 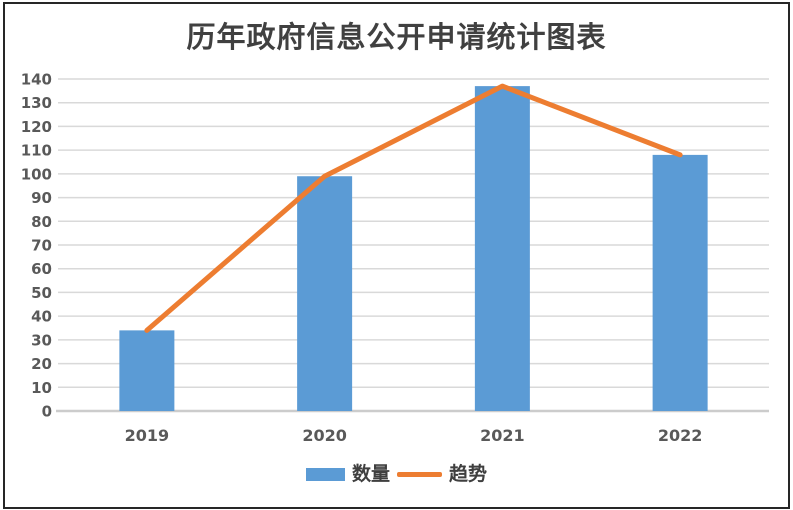 I want to click on legend-label-bar: 数量, so click(x=370, y=474).